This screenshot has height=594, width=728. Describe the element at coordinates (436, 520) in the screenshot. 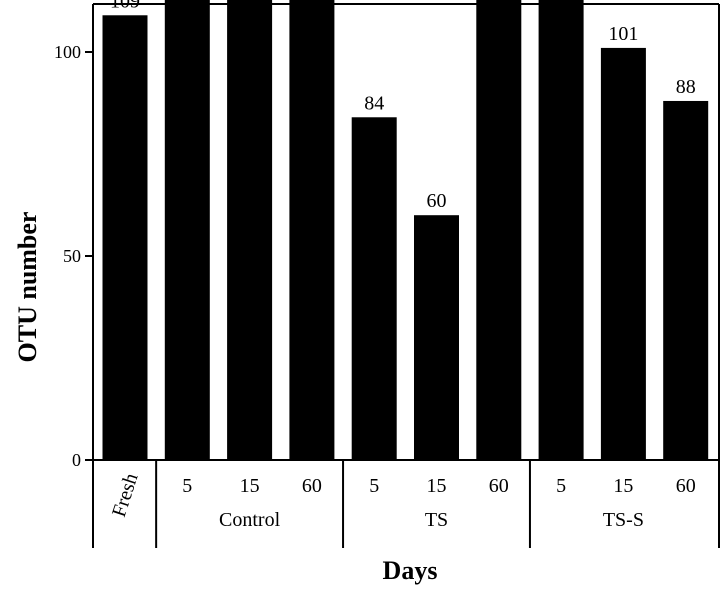

I see `group-label: TS` at that location.